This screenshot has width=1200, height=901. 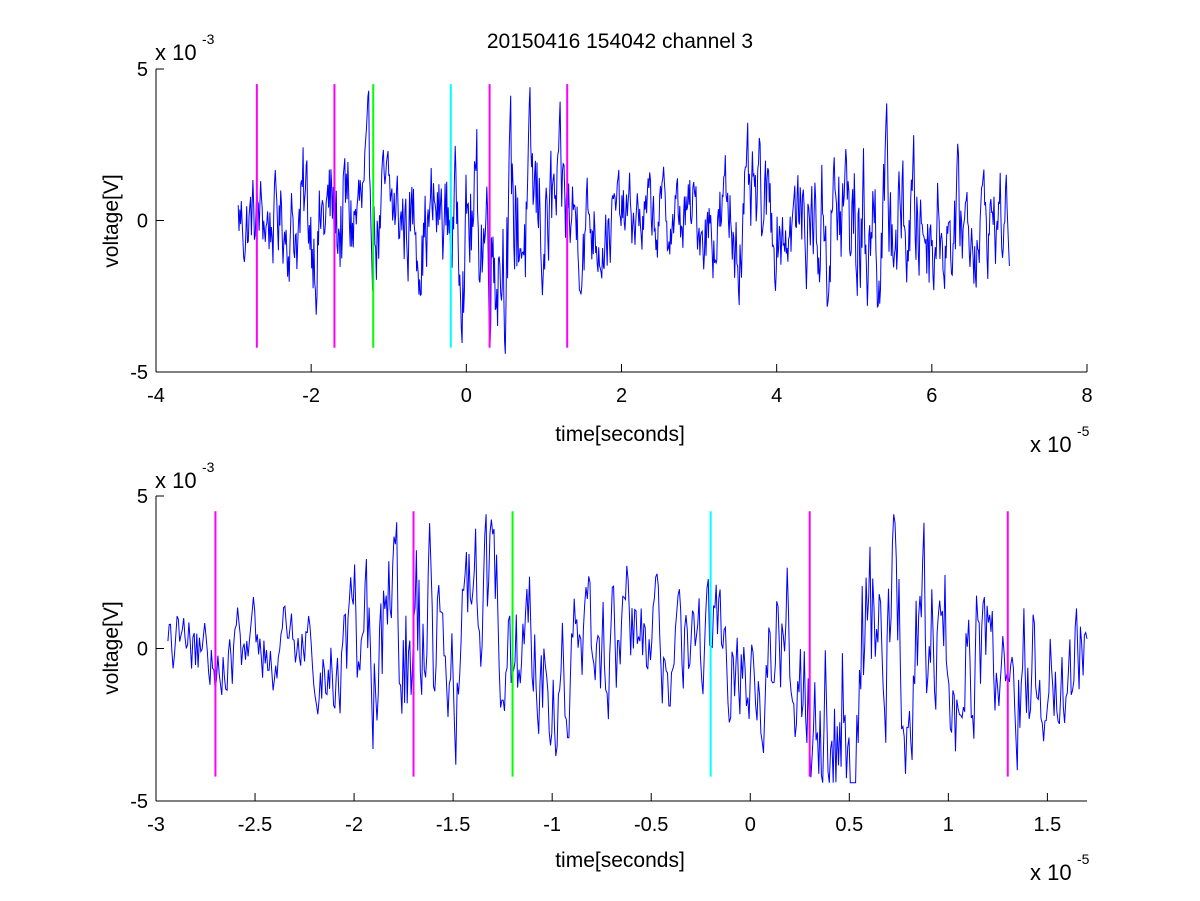 I want to click on figure-title: 20150416 154042 channel 3, so click(x=620, y=41).